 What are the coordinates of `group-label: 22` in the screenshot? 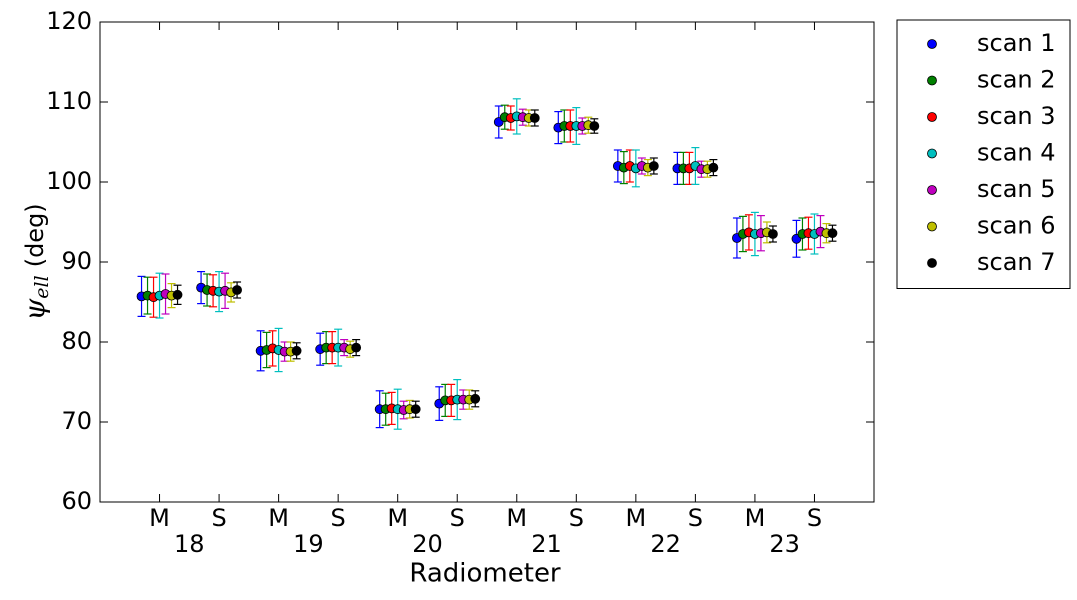 It's located at (665, 544).